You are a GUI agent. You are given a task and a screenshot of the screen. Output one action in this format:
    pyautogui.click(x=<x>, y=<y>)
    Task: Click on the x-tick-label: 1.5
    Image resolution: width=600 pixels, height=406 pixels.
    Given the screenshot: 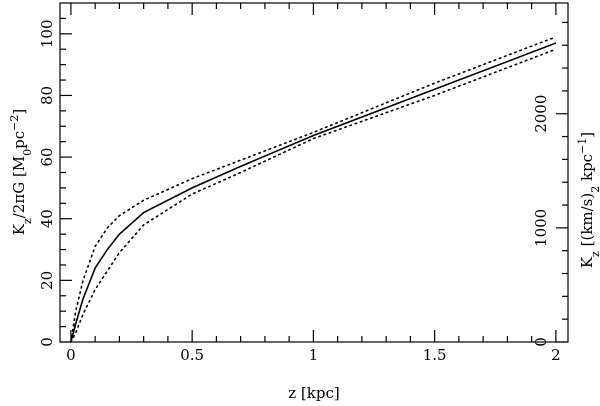 What is the action you would take?
    pyautogui.click(x=435, y=355)
    